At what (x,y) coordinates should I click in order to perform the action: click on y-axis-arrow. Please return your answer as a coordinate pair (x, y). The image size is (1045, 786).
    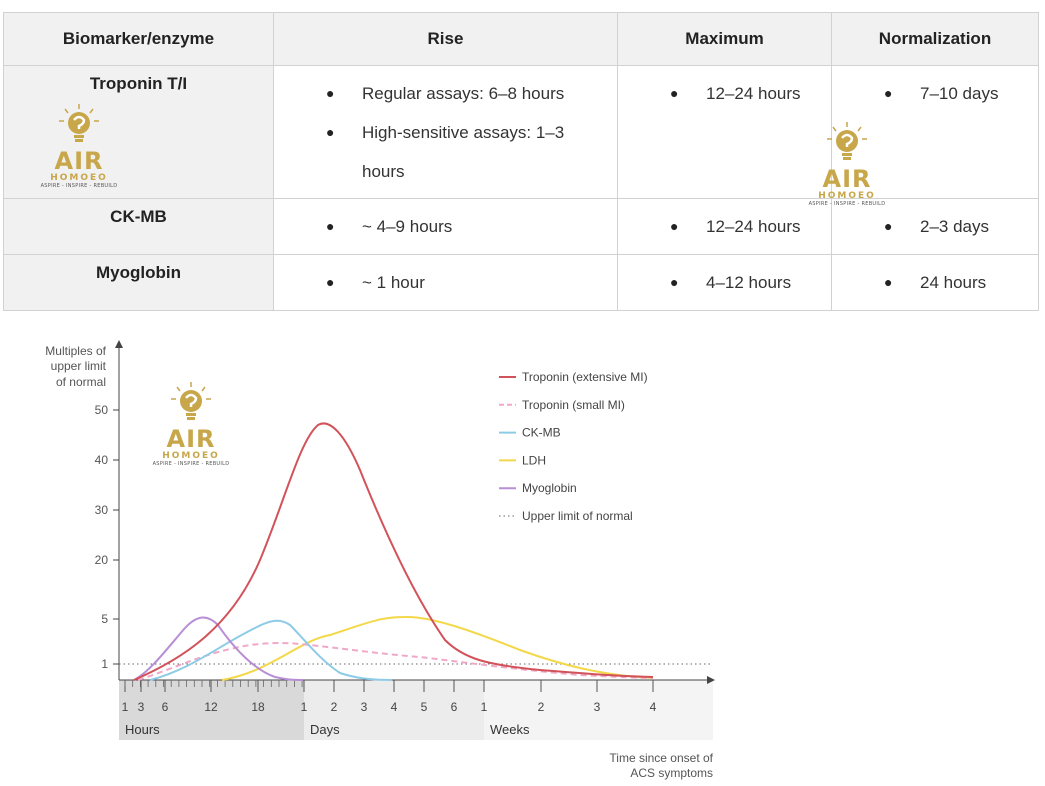
    Looking at the image, I should click on (119, 344).